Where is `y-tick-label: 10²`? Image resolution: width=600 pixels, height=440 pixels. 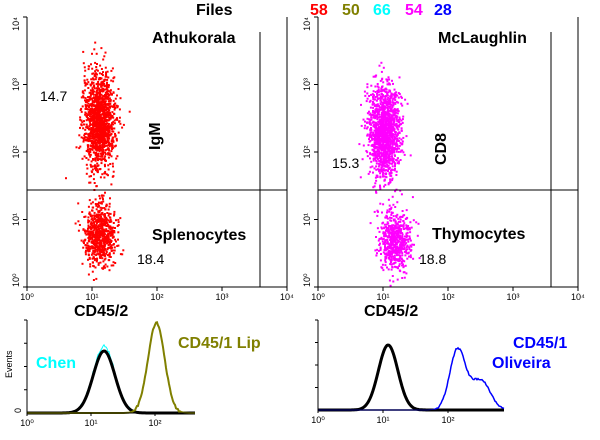
y-tick-label: 10² is located at coordinates (16, 151).